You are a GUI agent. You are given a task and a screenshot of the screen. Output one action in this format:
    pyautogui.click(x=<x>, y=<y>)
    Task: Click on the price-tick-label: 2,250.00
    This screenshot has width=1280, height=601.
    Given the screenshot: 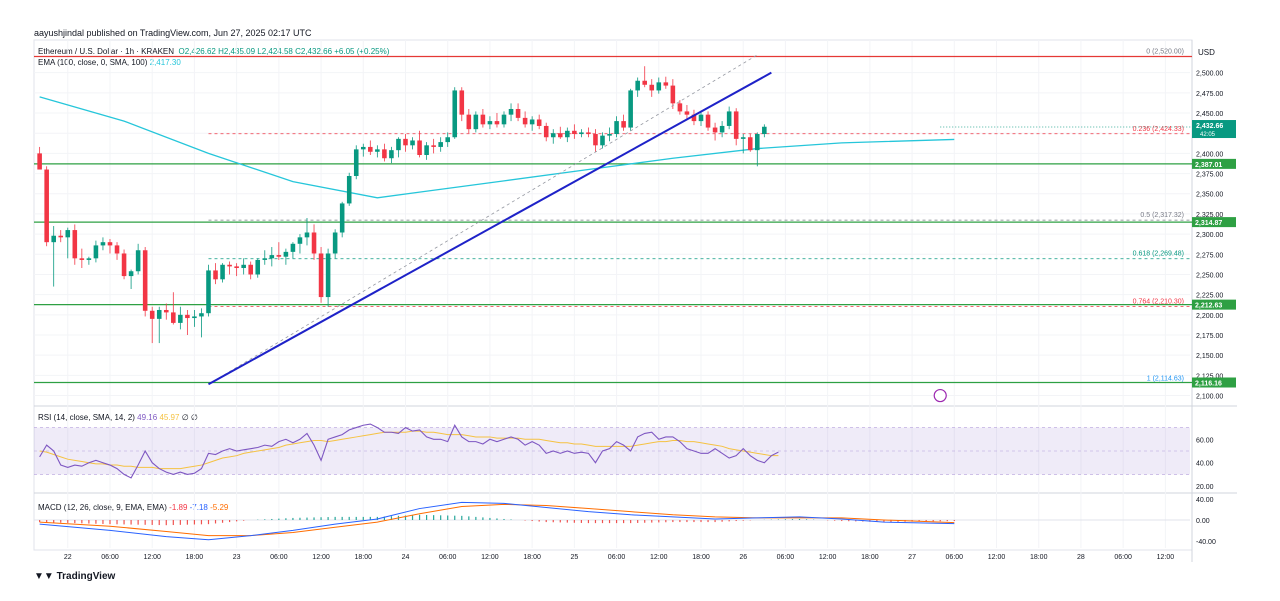 What is the action you would take?
    pyautogui.click(x=1209, y=275)
    